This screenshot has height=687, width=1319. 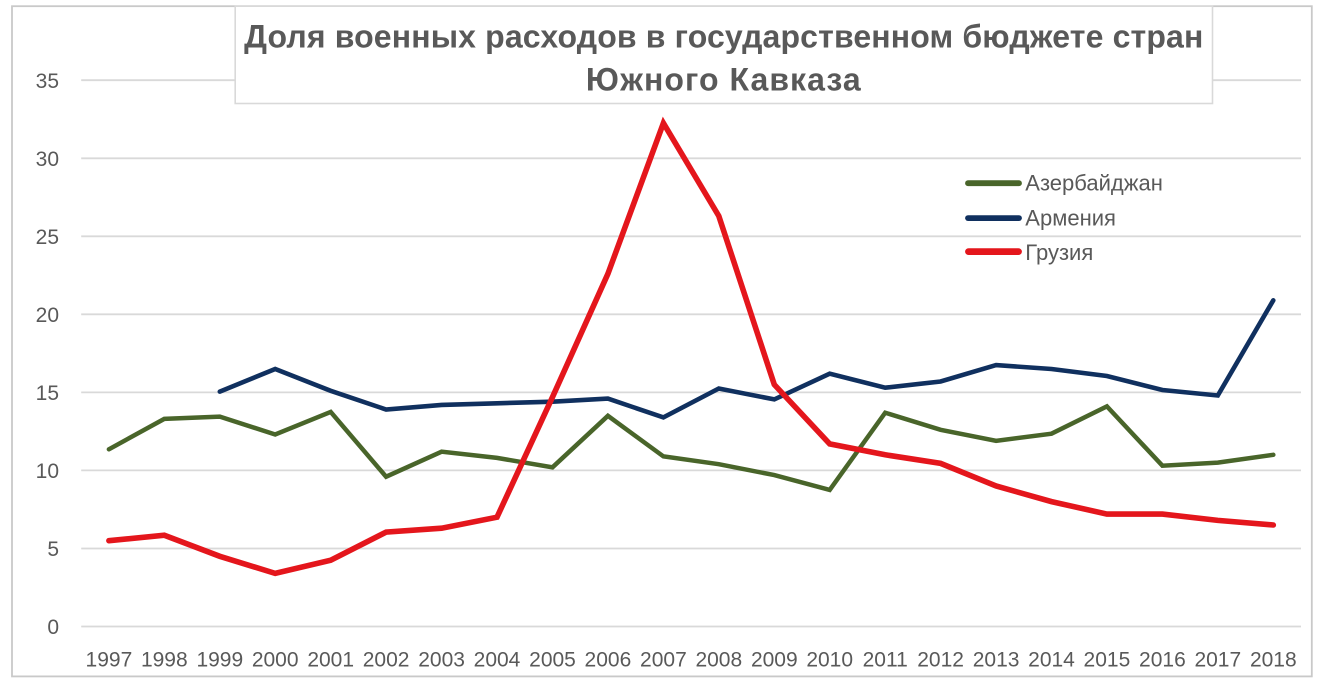 What do you see at coordinates (386, 659) in the screenshot?
I see `svg-text: 2002` at bounding box center [386, 659].